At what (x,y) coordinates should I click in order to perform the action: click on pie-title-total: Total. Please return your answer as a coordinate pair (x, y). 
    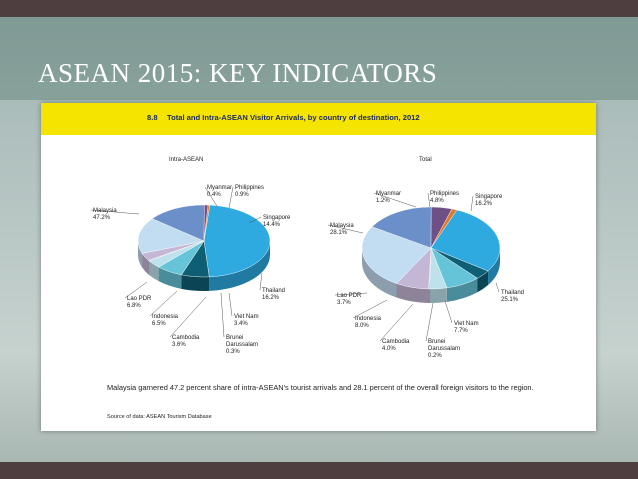
    Looking at the image, I should click on (425, 160).